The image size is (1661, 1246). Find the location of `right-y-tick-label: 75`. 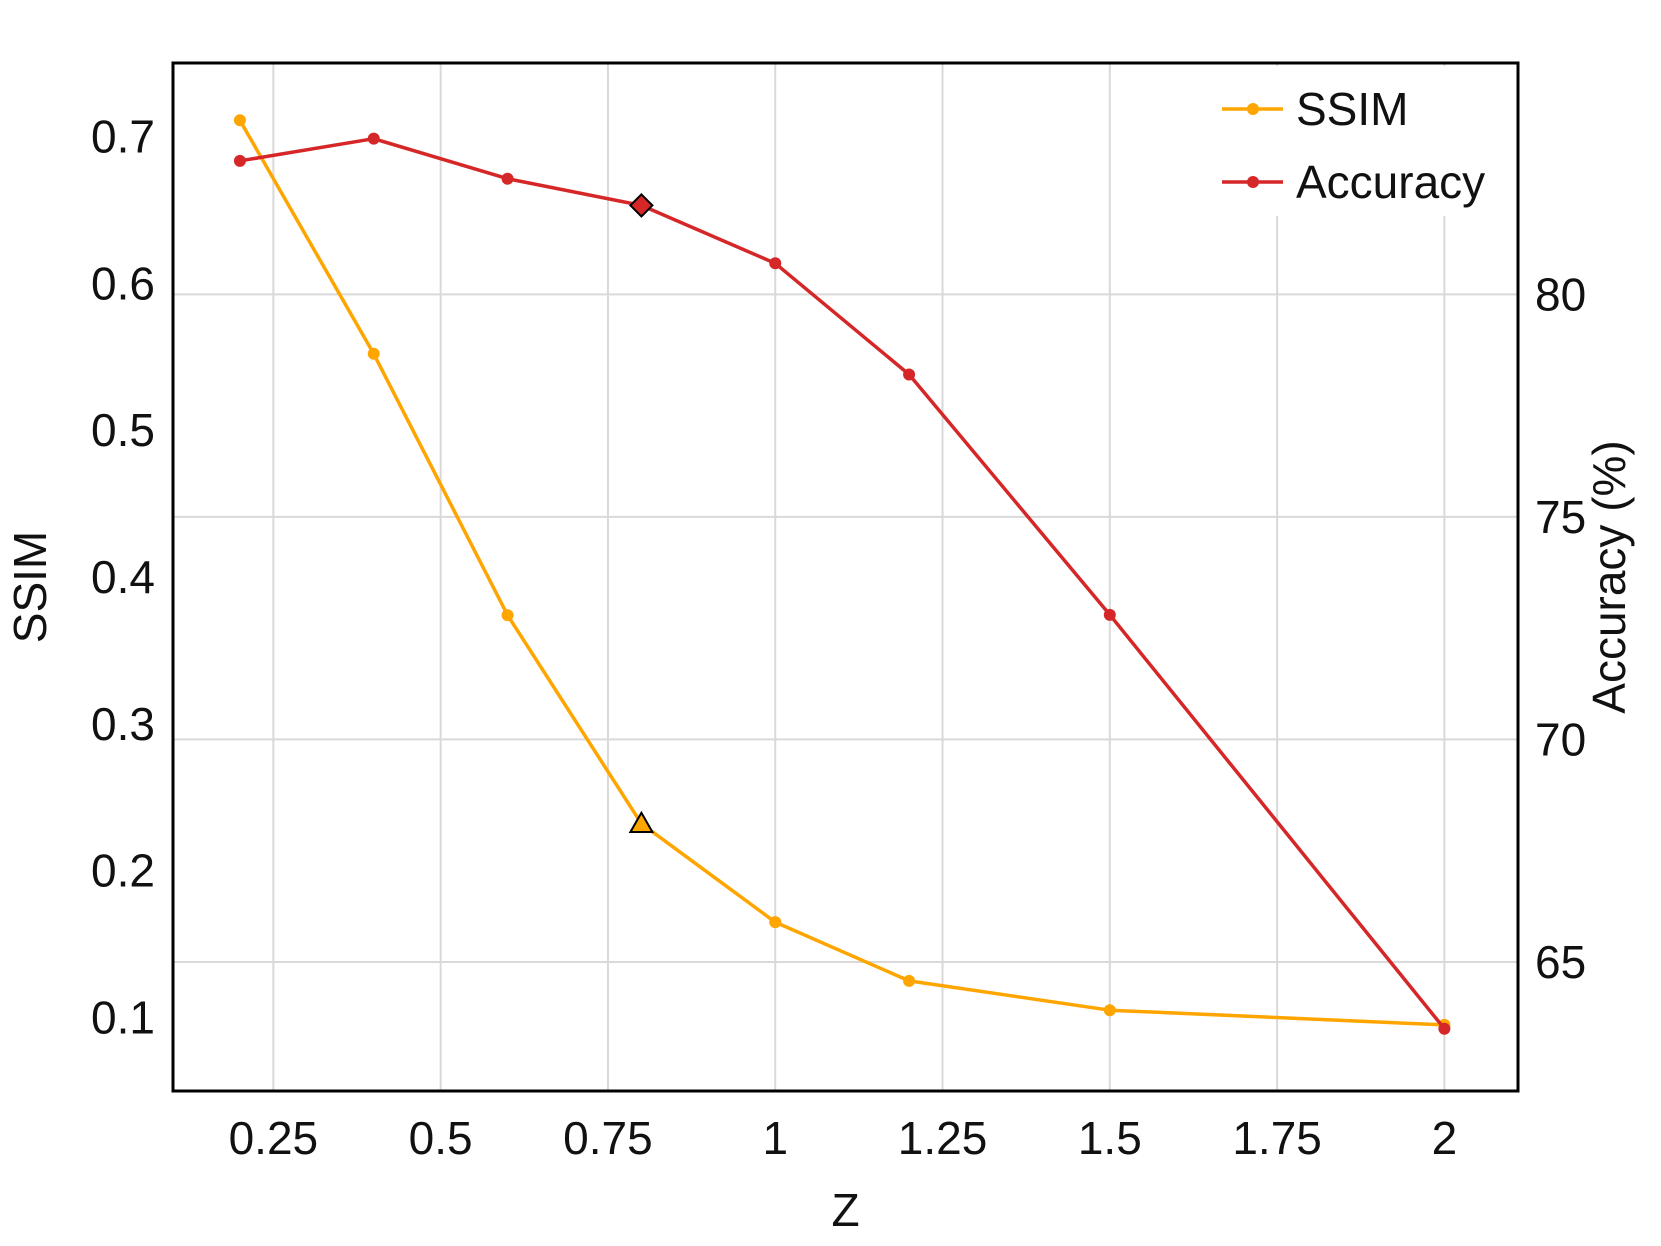

right-y-tick-label: 75 is located at coordinates (1560, 517).